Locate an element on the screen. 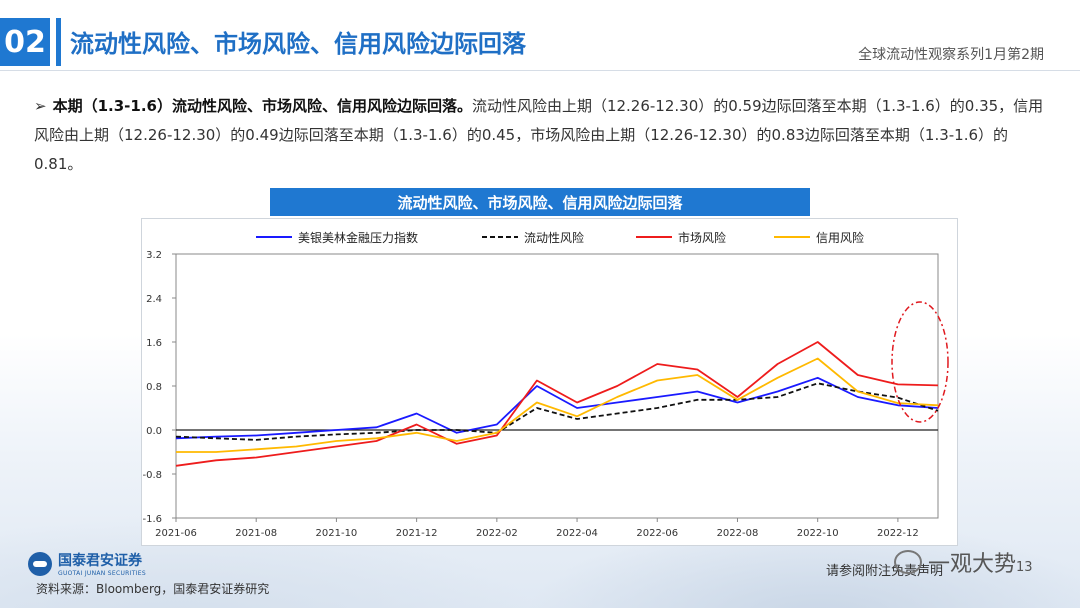  x-tick-label: 2021-06 is located at coordinates (176, 533).